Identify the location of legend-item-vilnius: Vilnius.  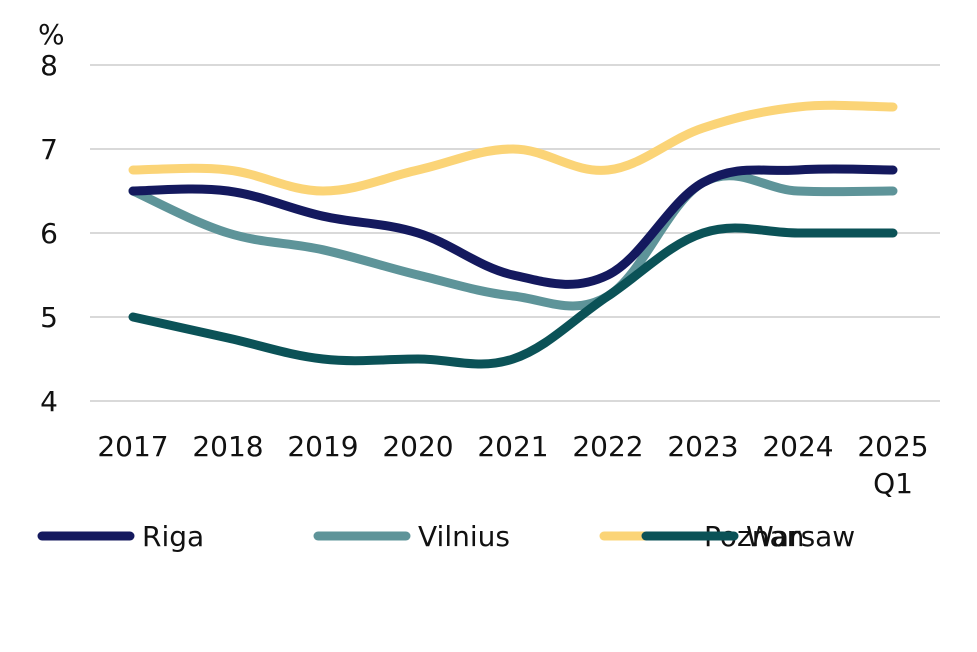
(411, 536).